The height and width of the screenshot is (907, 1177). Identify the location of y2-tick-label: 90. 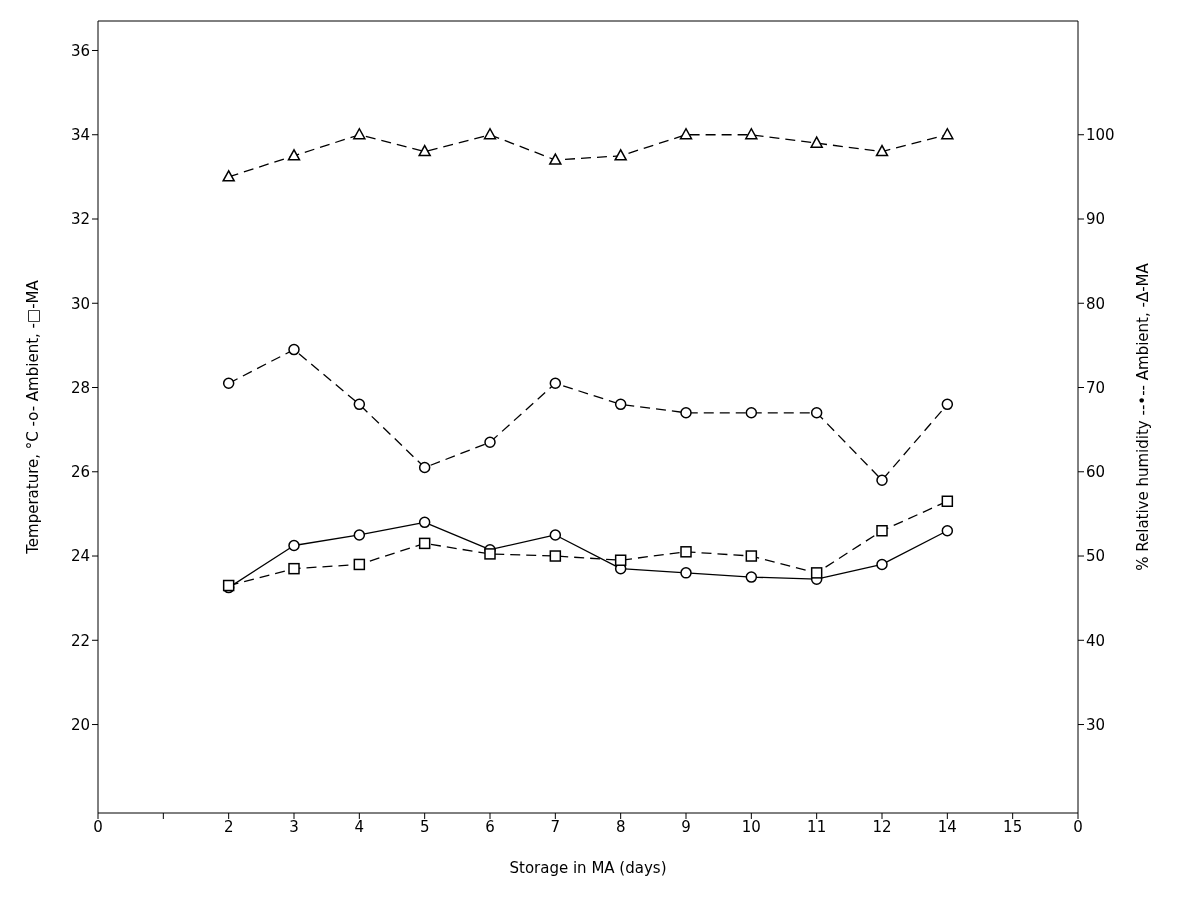
(1096, 219).